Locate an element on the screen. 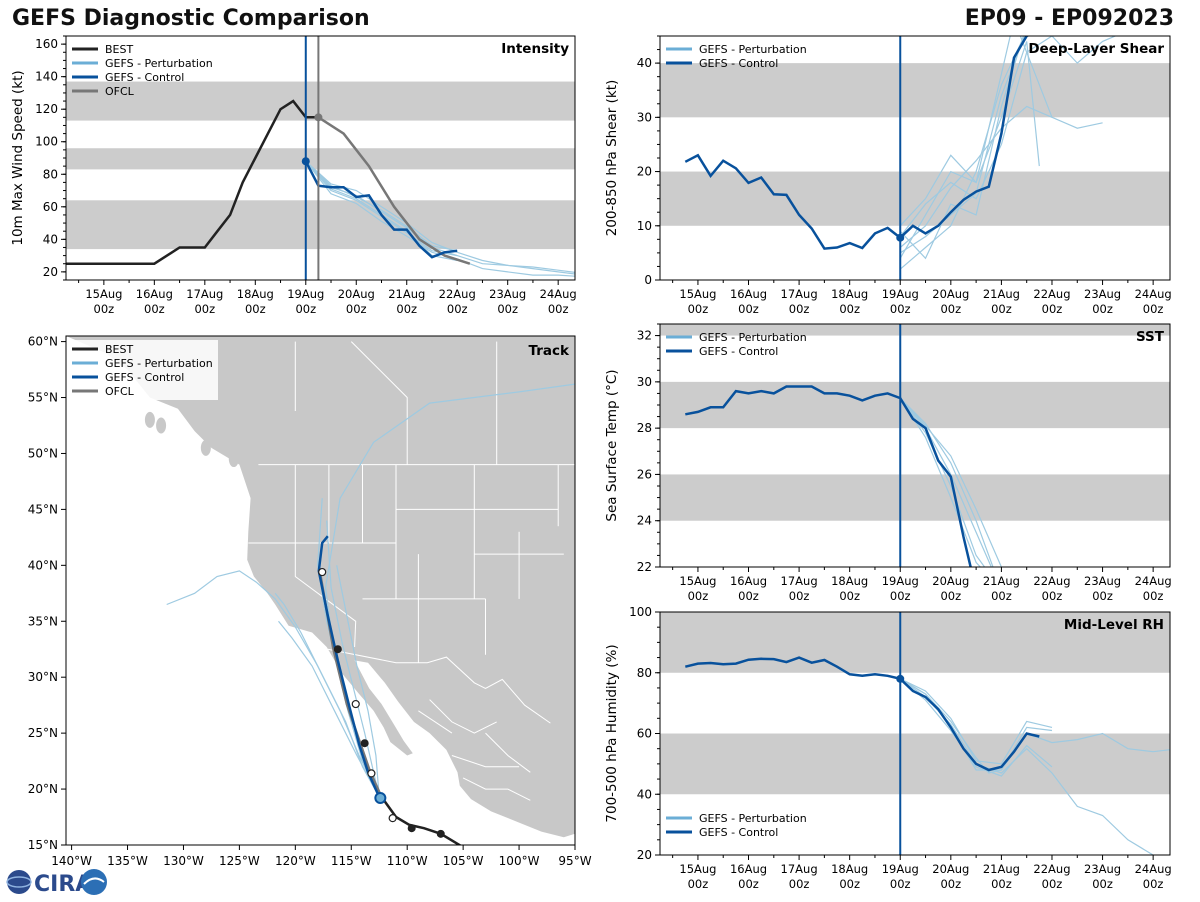 This screenshot has width=1200, height=902. storm-id: EP09 - EP092023 is located at coordinates (1069, 18).